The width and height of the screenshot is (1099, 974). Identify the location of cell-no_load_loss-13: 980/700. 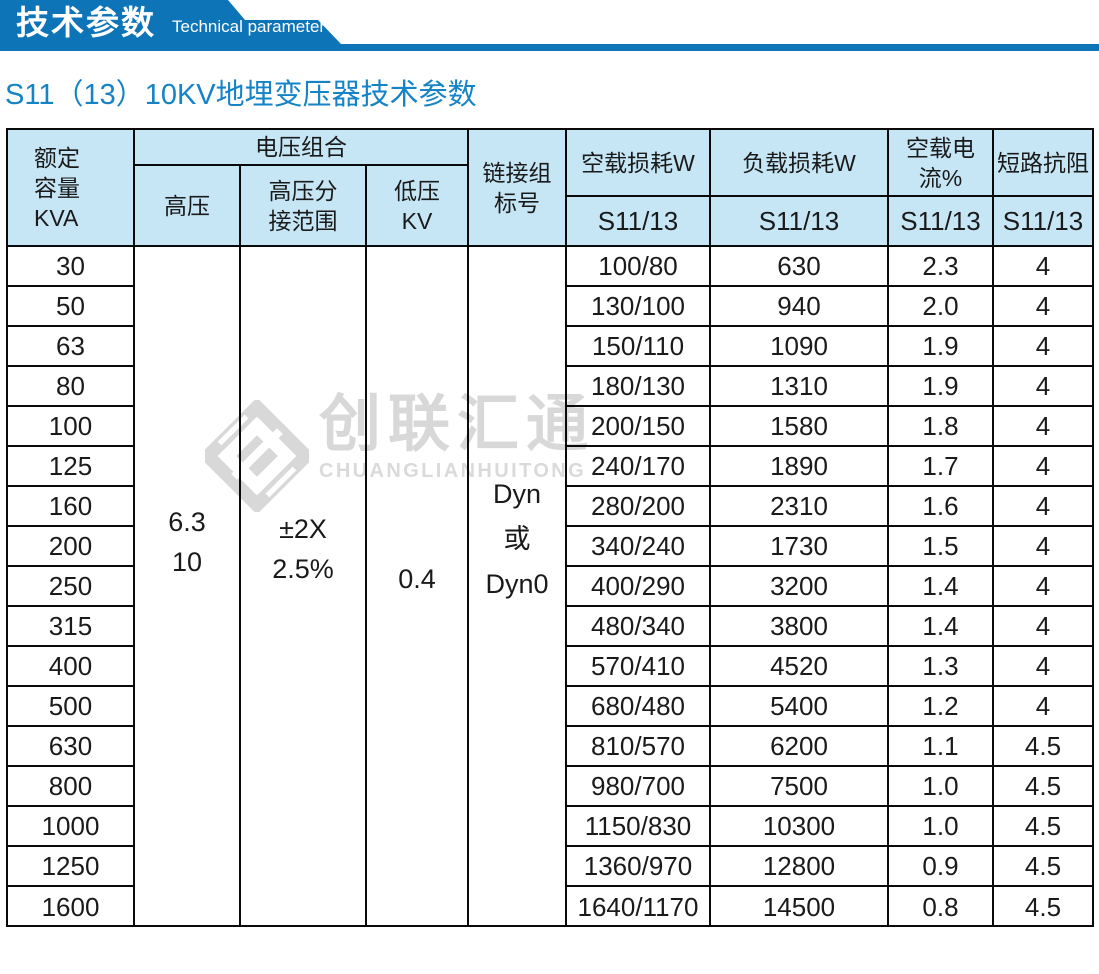
(638, 787).